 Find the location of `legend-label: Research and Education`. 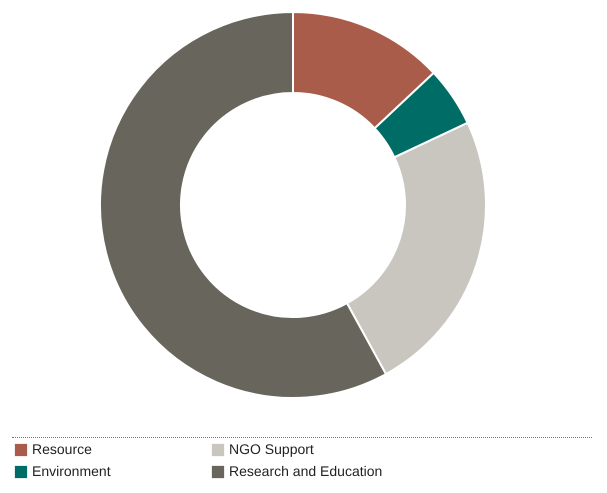

legend-label: Research and Education is located at coordinates (305, 471).